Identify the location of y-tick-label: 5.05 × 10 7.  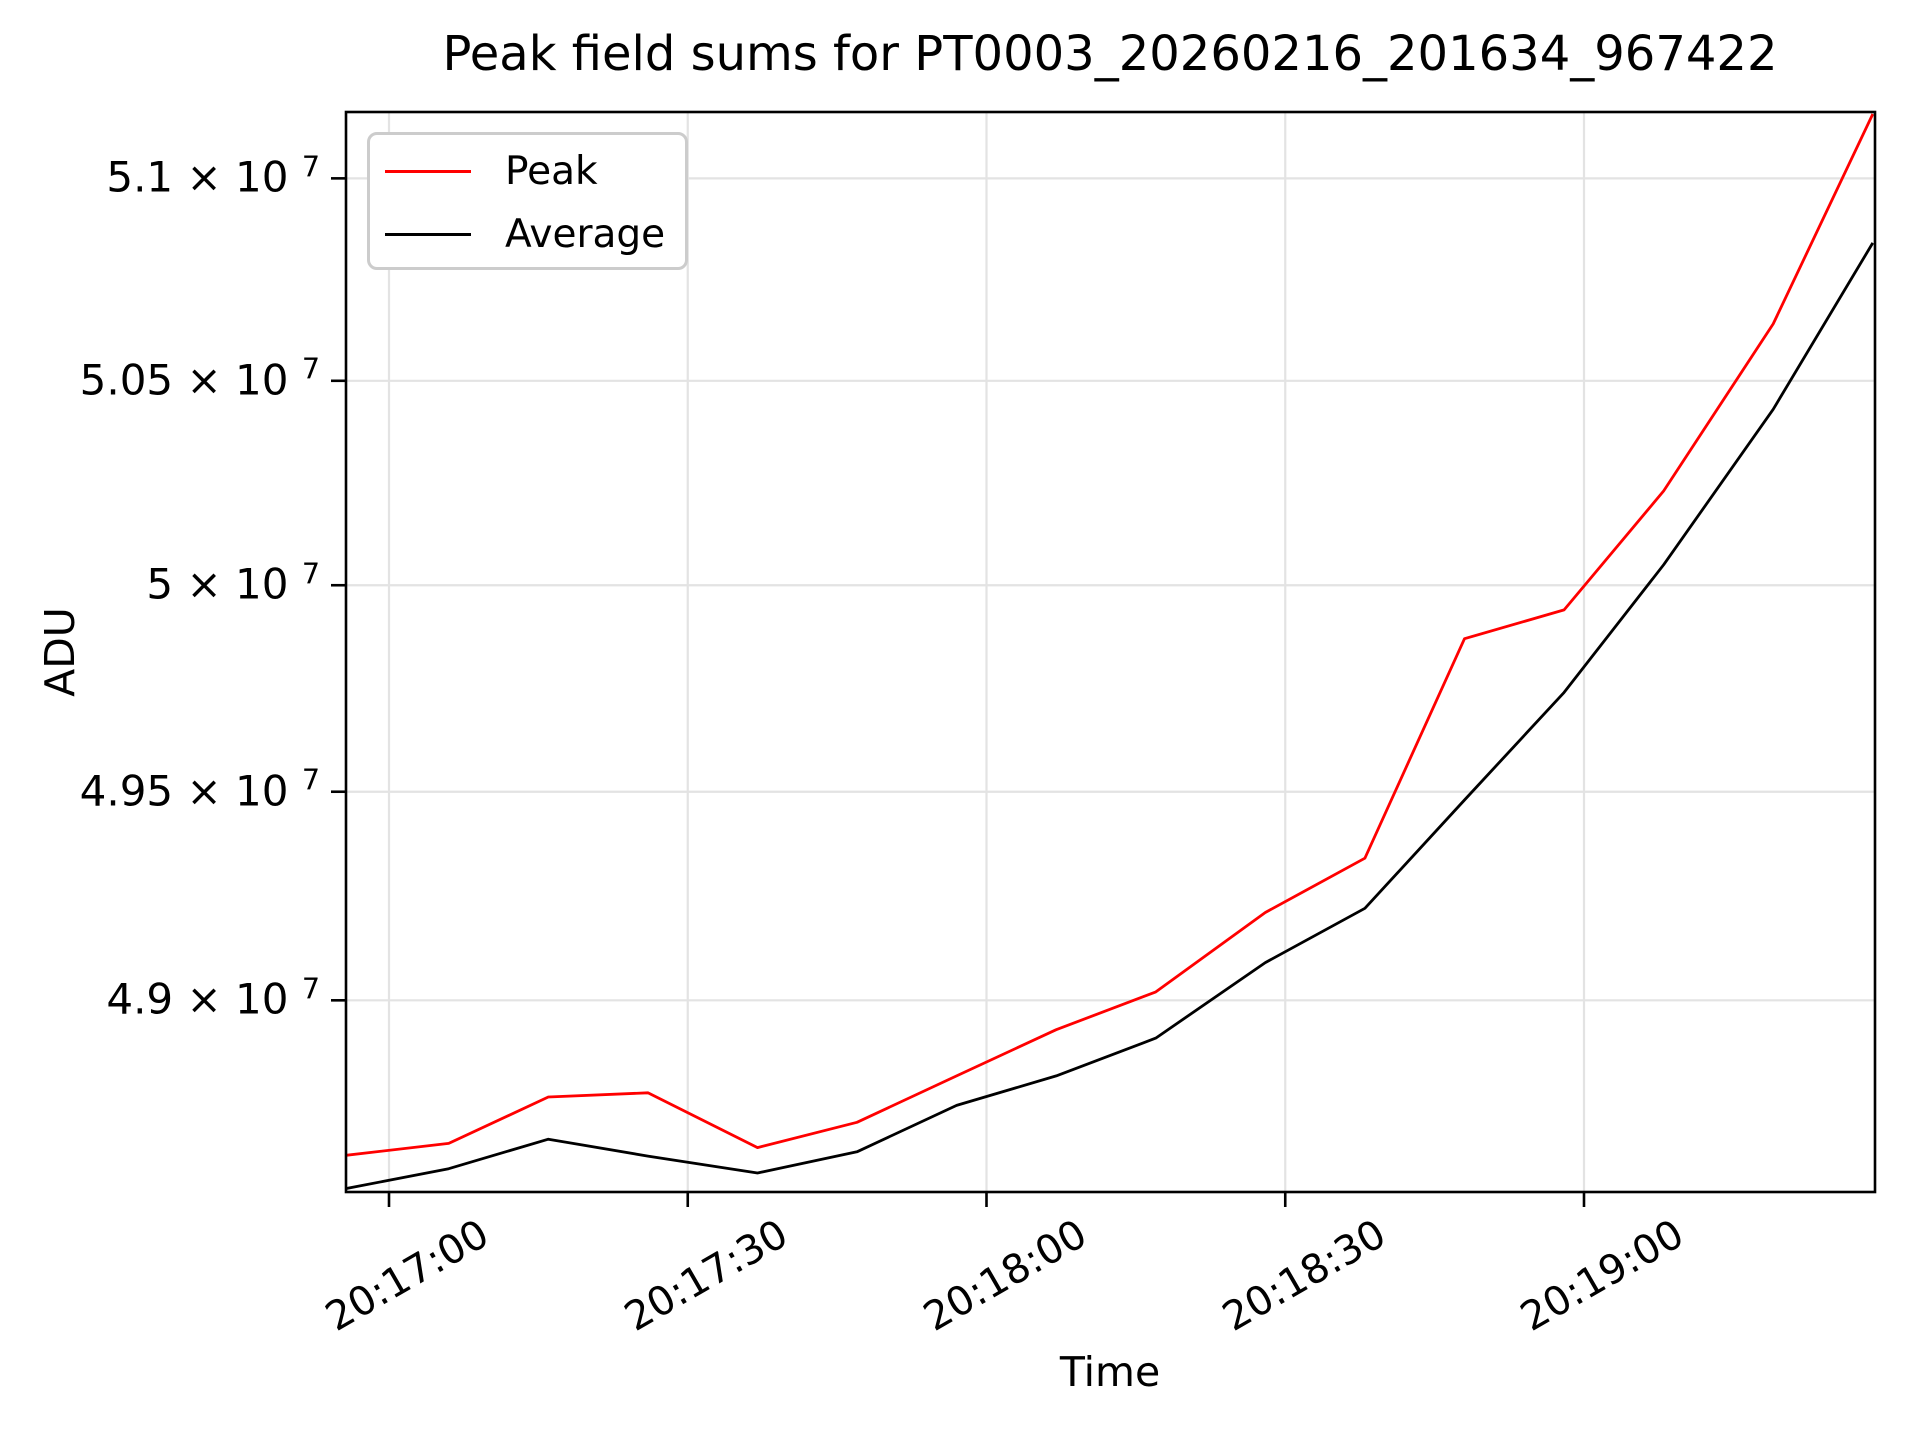
(199, 378).